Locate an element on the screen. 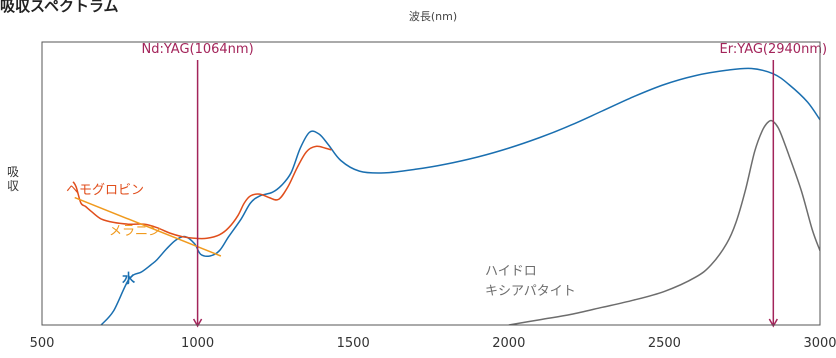 The height and width of the screenshot is (358, 836). series-line-melanin is located at coordinates (148, 226).